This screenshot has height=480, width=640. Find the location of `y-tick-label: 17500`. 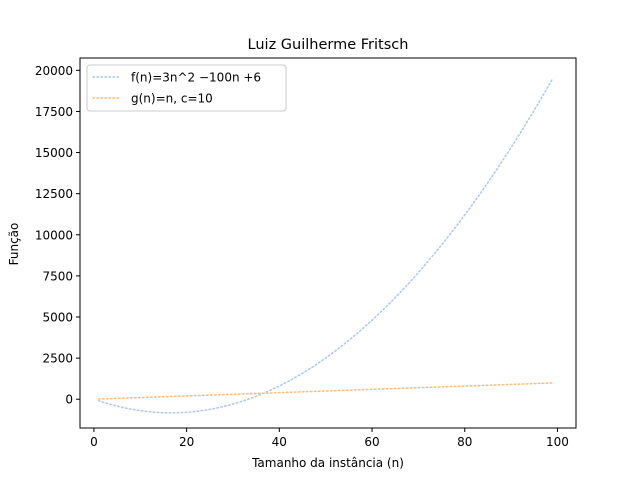

y-tick-label: 17500 is located at coordinates (54, 112).